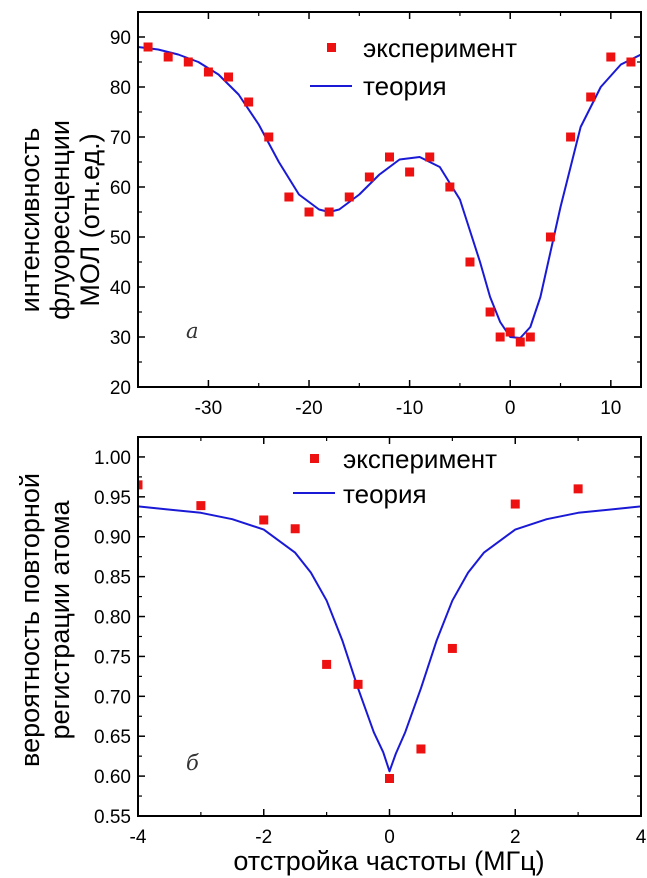 Image resolution: width=647 pixels, height=878 pixels. What do you see at coordinates (112, 777) in the screenshot?
I see `panel-b-ytick-label: 0.60` at bounding box center [112, 777].